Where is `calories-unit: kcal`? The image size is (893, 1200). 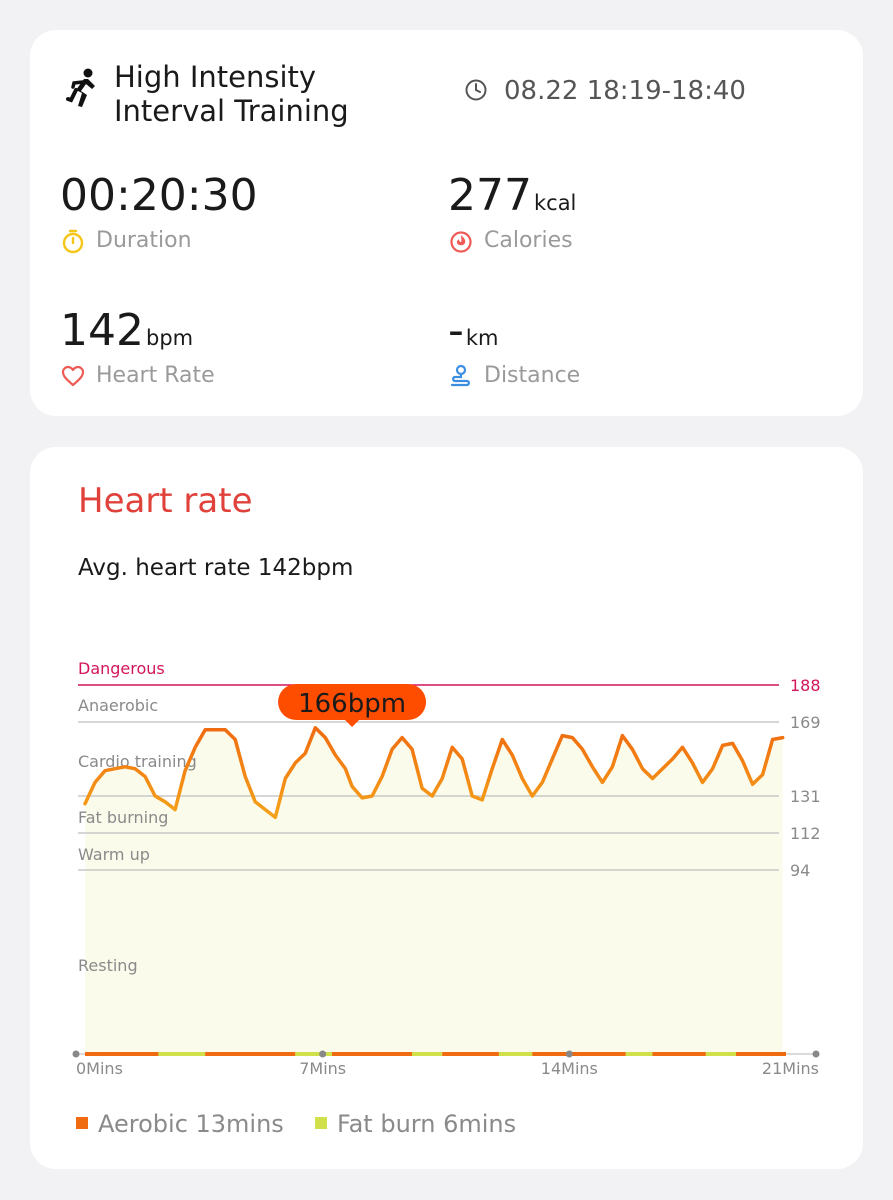 calories-unit: kcal is located at coordinates (555, 203).